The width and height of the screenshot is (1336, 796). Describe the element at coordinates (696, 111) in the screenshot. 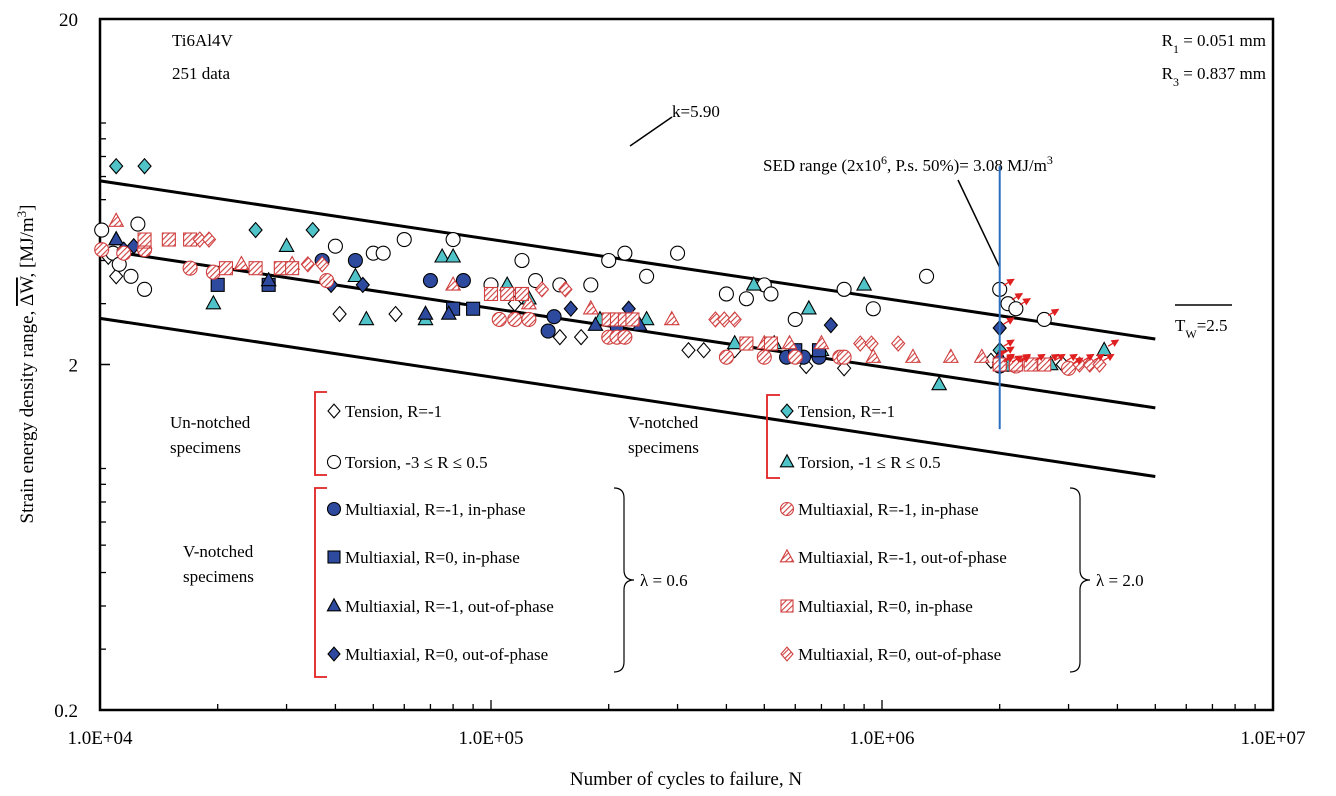

I see `slope-label: k=5.90` at that location.